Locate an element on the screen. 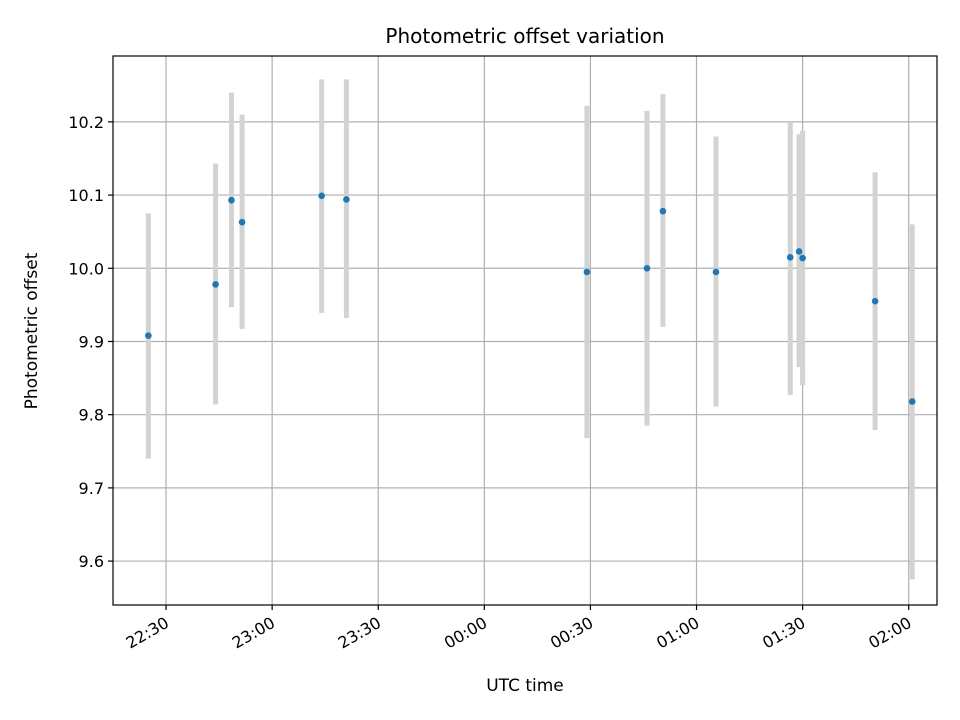 The image size is (960, 720). y-axis-label: Photometric offset is located at coordinates (32, 330).